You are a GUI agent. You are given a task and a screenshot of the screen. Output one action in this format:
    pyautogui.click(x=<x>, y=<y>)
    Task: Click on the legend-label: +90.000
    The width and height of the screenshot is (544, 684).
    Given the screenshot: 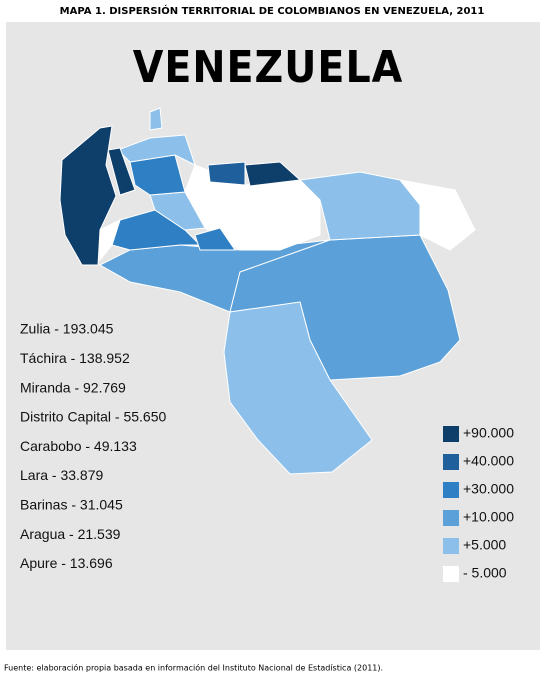 What is the action you would take?
    pyautogui.click(x=488, y=433)
    